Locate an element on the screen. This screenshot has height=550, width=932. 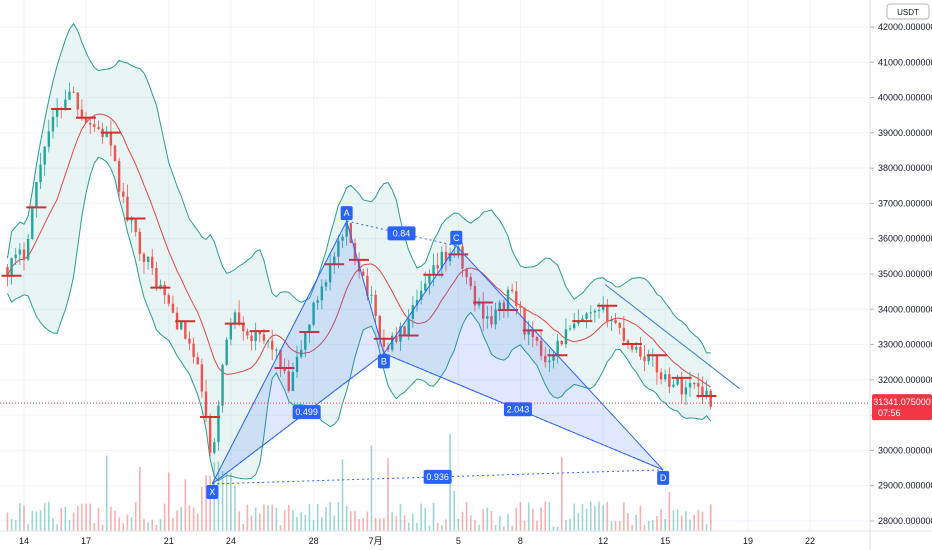
date-tick-label: 5 is located at coordinates (458, 541).